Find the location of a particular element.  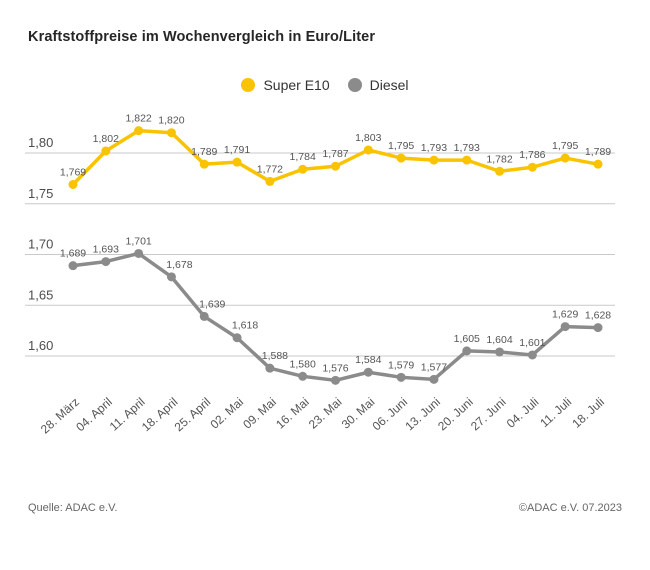

x-axis-tick-label: 02. Mai is located at coordinates (226, 413).